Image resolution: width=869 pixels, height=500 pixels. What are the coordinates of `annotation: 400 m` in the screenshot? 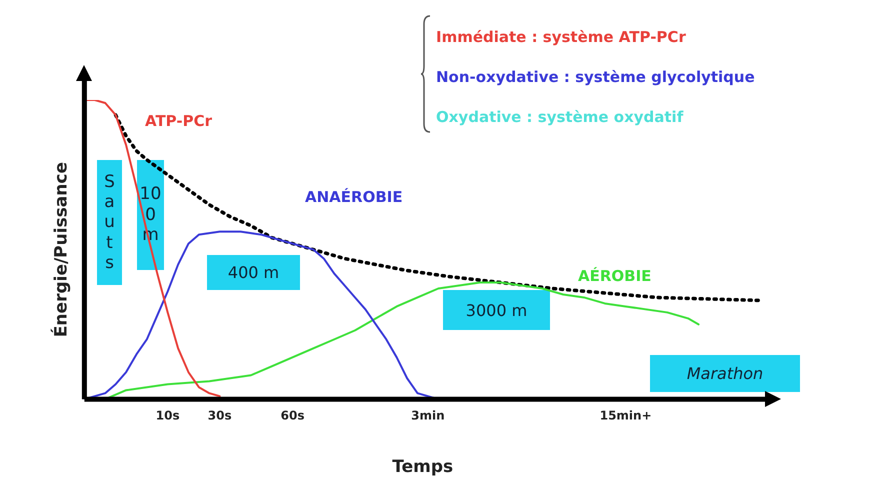 It's located at (254, 272).